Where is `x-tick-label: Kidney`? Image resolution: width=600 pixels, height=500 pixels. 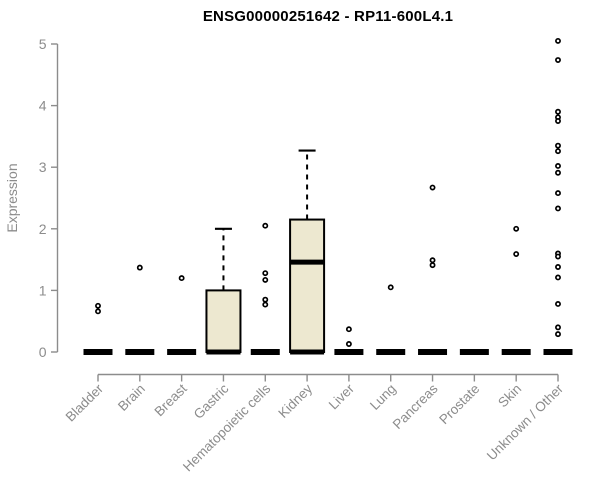 x-tick-label: Kidney is located at coordinates (295, 401).